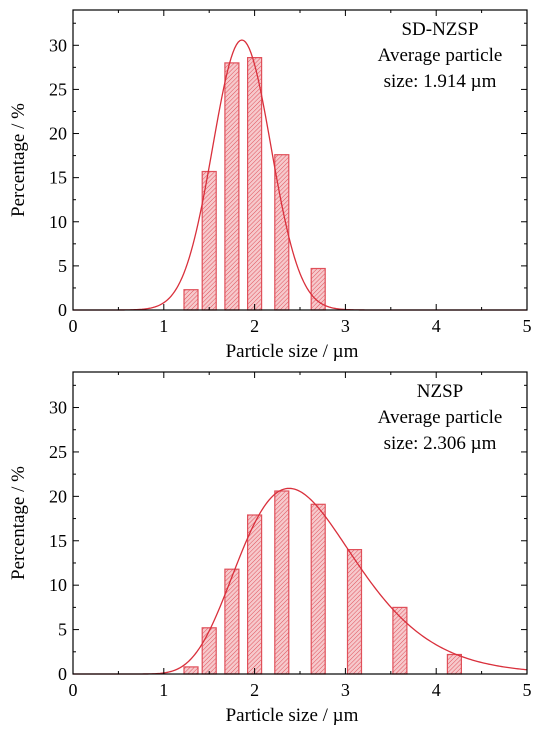 The image size is (533, 731). I want to click on annotation-line-1: SD-NZSP, so click(439, 29).